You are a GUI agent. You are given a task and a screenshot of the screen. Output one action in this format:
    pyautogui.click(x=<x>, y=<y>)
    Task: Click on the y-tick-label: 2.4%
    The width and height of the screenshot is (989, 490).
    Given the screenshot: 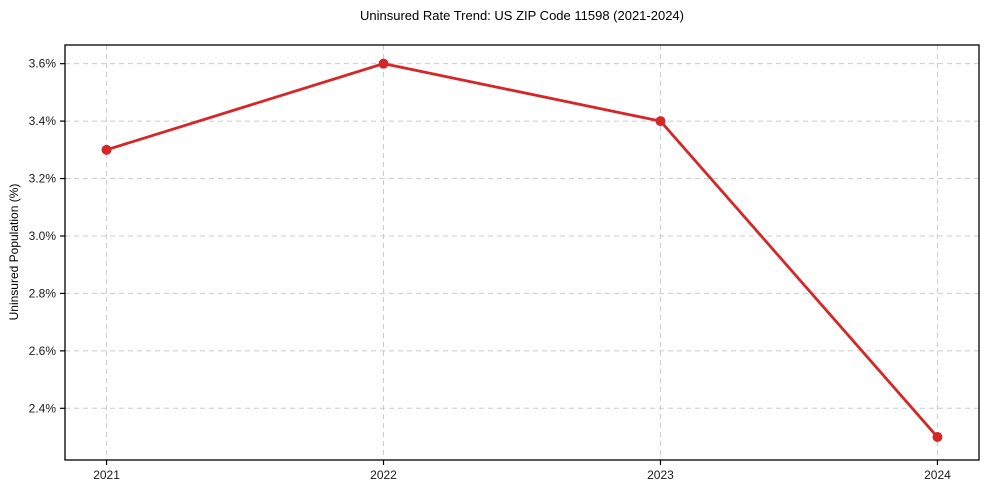 What is the action you would take?
    pyautogui.click(x=43, y=408)
    